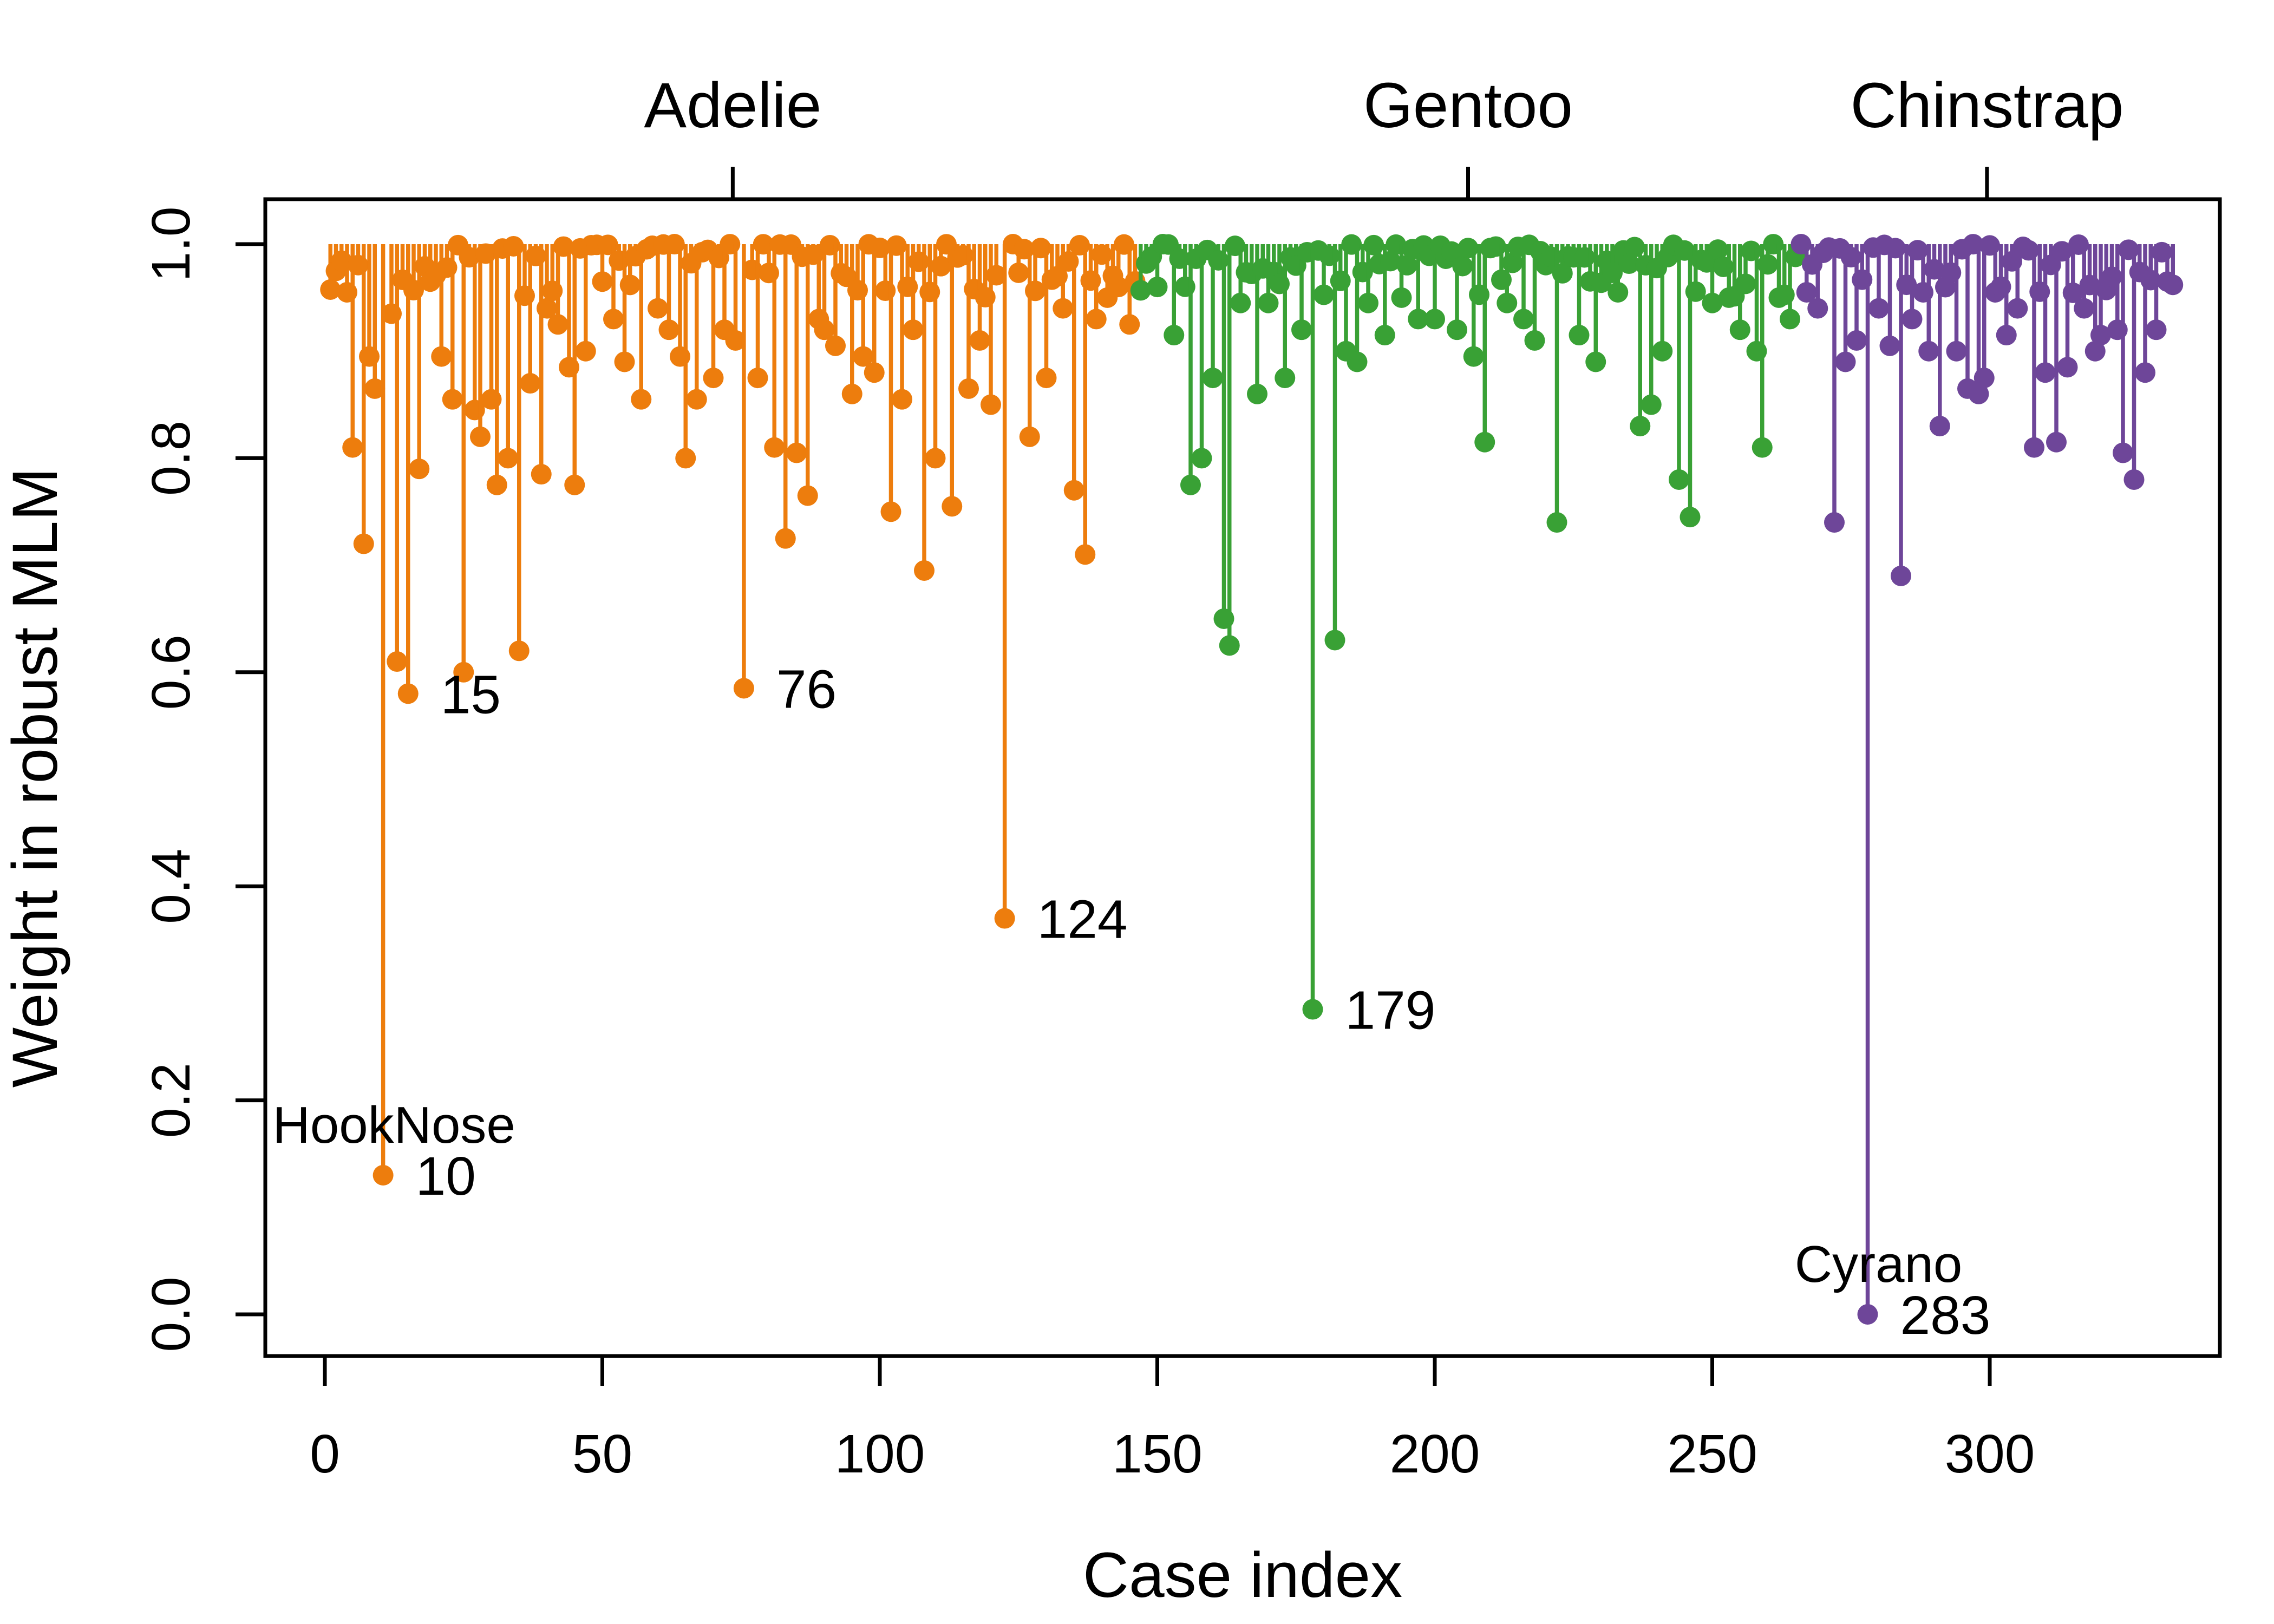  I want to click on x-axis-title: Case index, so click(1243, 1575).